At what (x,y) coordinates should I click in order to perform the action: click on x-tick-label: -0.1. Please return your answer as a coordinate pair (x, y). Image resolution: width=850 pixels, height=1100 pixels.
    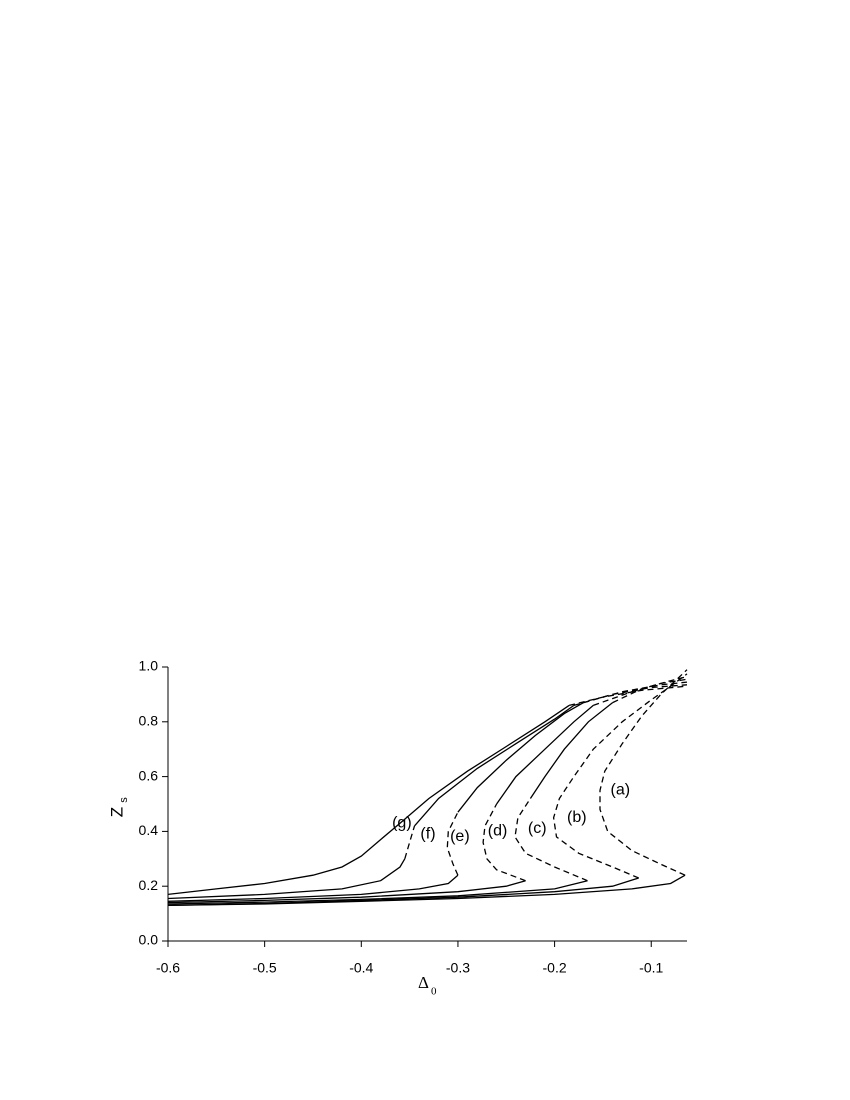
    Looking at the image, I should click on (651, 968).